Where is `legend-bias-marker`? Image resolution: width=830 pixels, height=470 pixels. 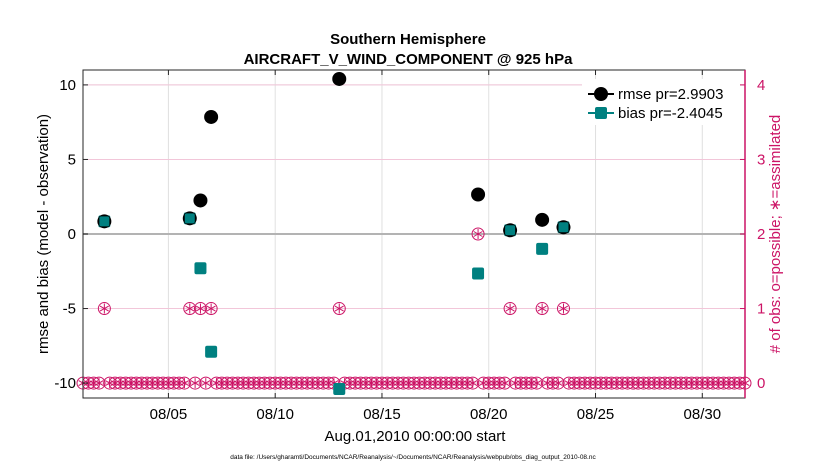 legend-bias-marker is located at coordinates (601, 113).